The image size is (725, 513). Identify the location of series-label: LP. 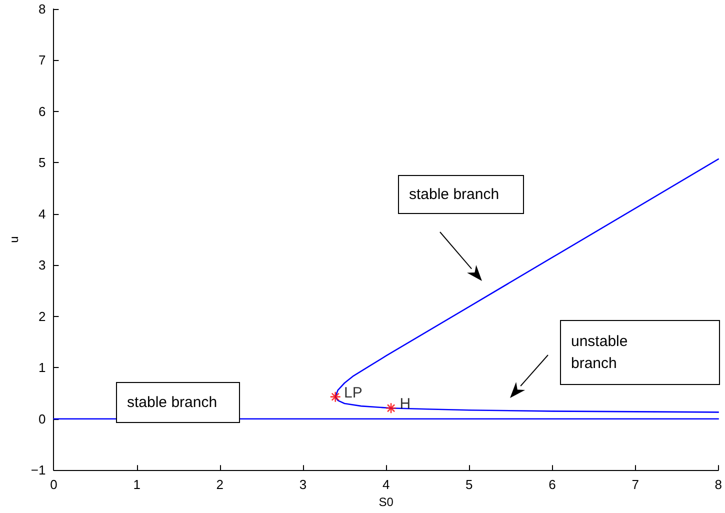
(353, 393).